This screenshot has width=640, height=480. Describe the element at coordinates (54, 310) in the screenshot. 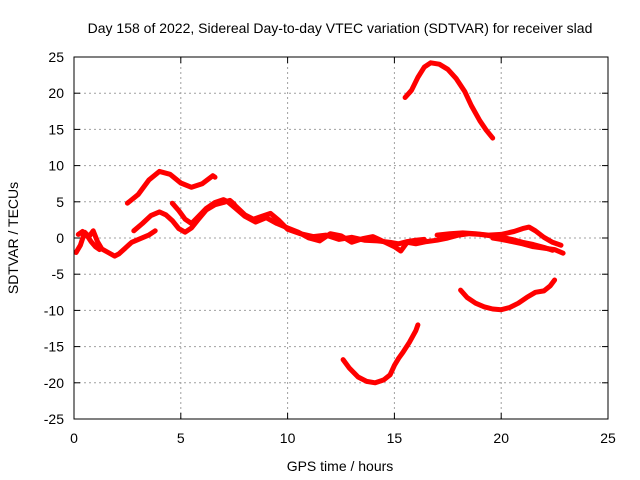

I see `y-tick-label: -10` at that location.